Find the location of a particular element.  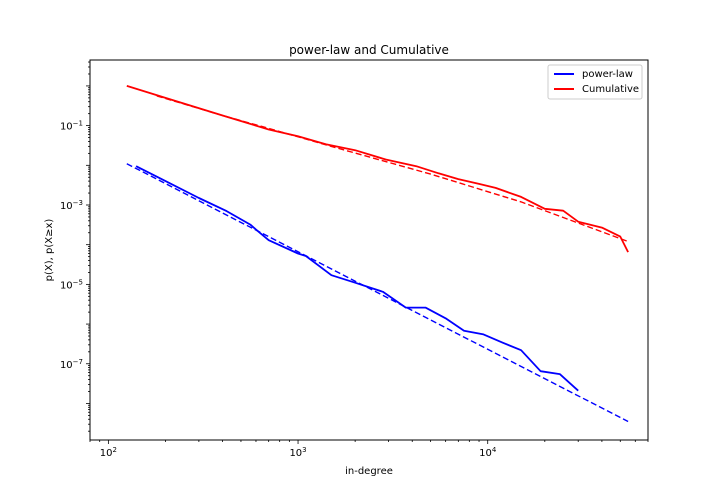

legend-label-power-law: power-law is located at coordinates (607, 74).